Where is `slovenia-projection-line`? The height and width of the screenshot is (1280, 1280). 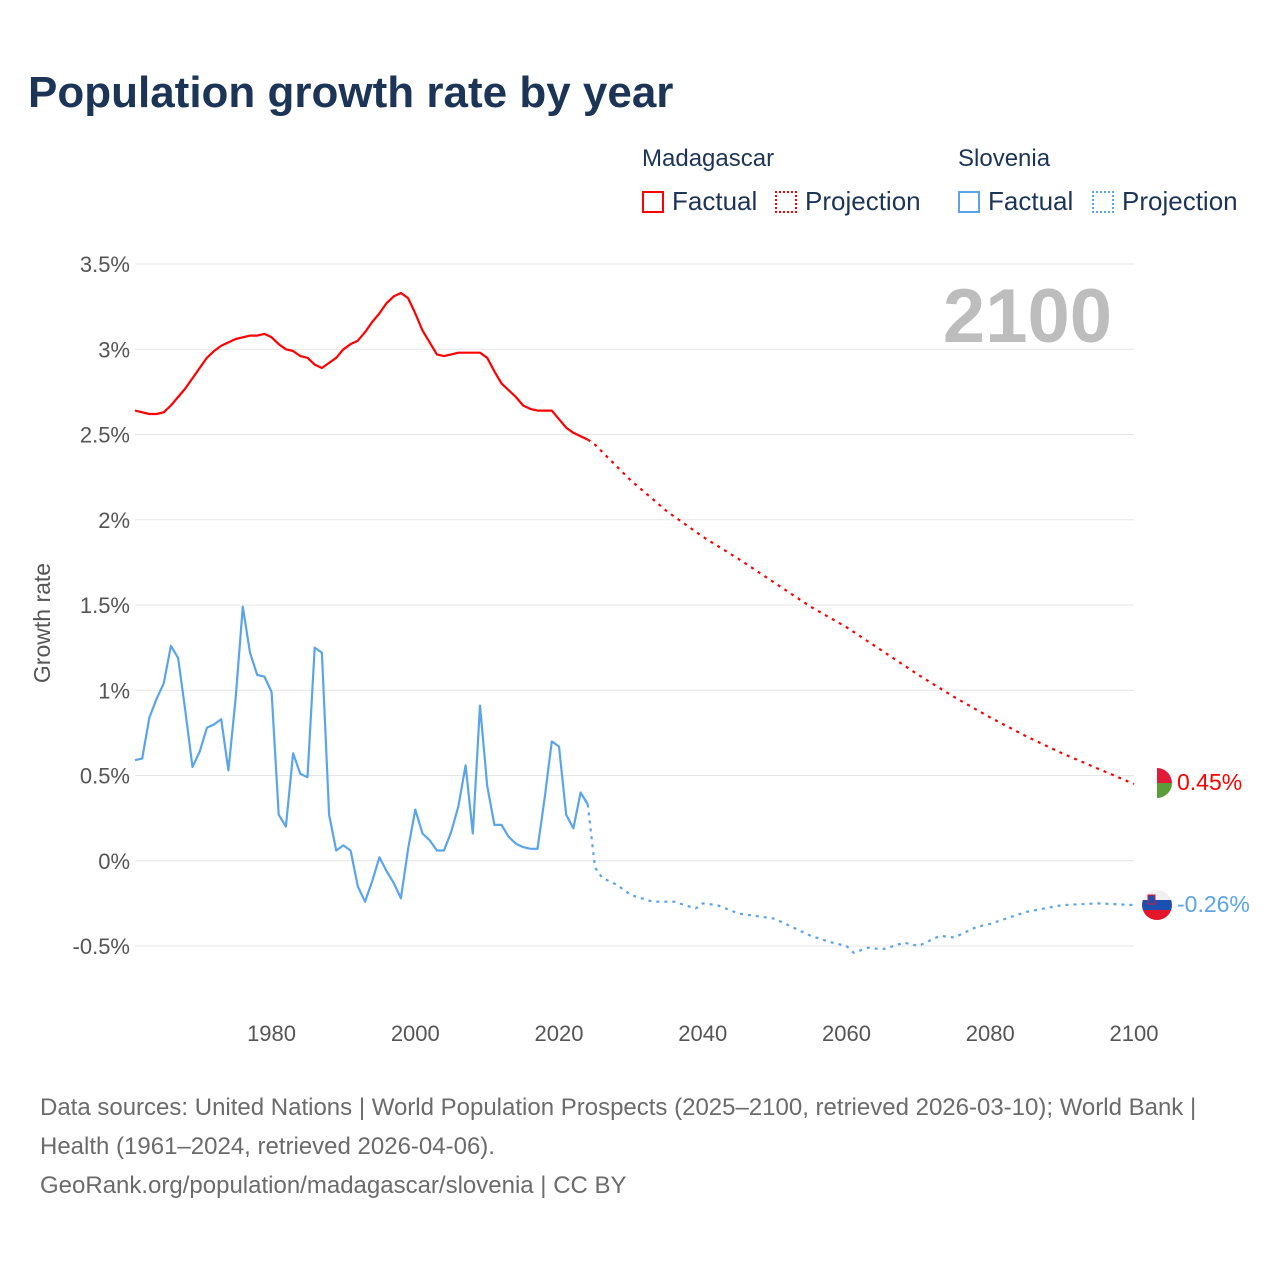
slovenia-projection-line is located at coordinates (860, 879).